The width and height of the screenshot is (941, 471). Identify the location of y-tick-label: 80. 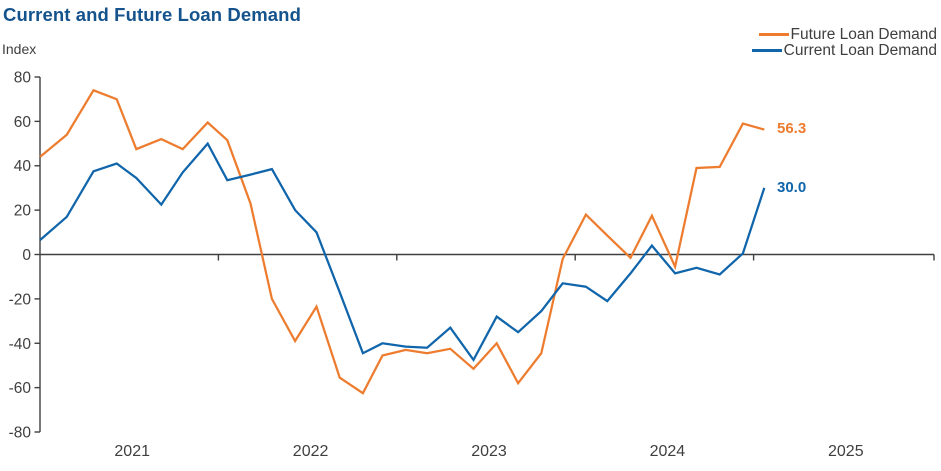
(23, 77).